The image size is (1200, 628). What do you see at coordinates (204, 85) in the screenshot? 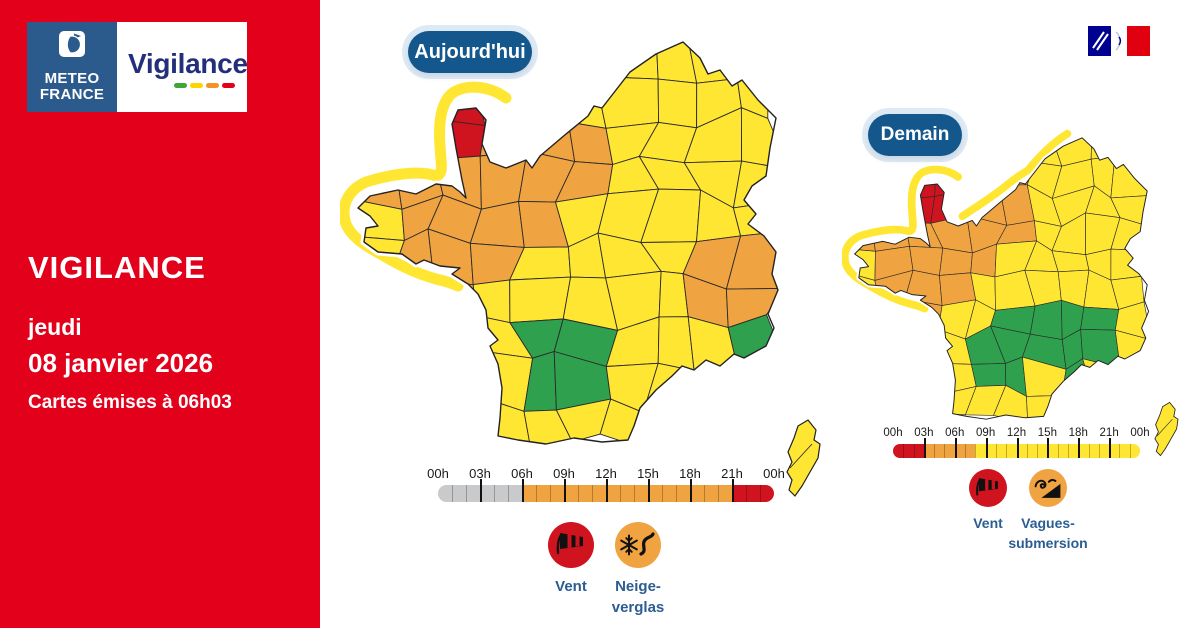
I see `vigilance-level-dashes-icon` at bounding box center [204, 85].